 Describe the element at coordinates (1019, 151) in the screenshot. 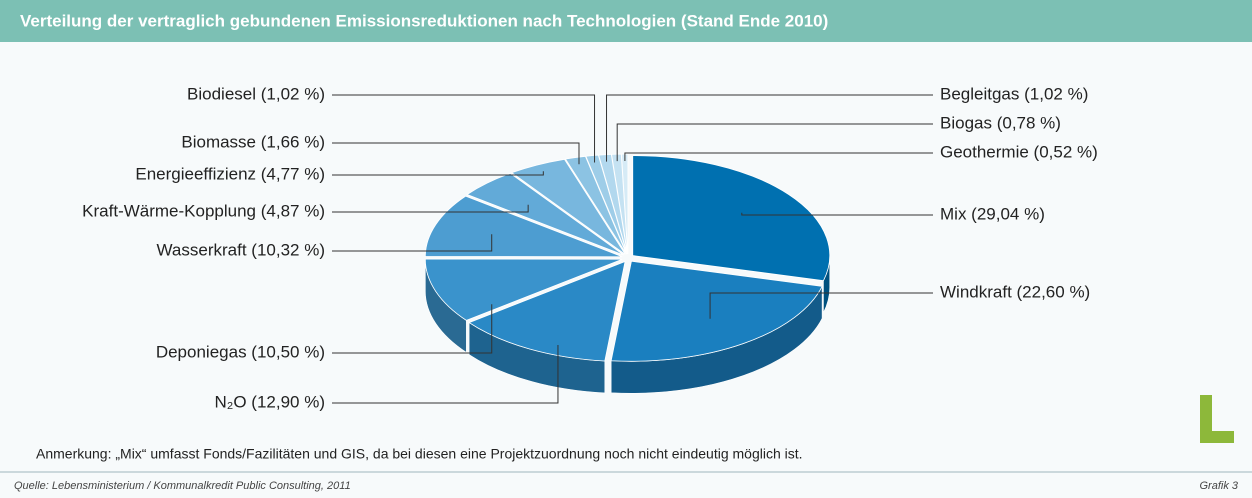

I see `slice-label: Geothermie (0,52 %)` at that location.